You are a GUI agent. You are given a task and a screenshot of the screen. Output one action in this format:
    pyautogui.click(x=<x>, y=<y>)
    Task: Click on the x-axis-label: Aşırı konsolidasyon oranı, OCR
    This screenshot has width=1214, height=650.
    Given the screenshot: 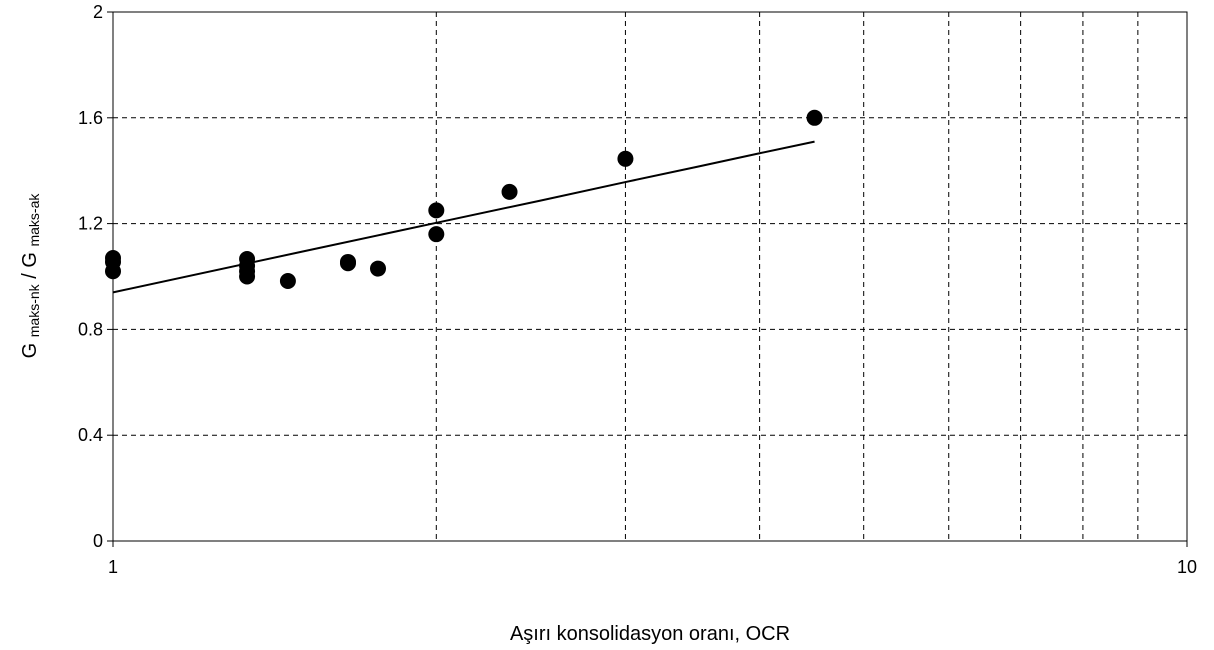 What is the action you would take?
    pyautogui.click(x=650, y=634)
    